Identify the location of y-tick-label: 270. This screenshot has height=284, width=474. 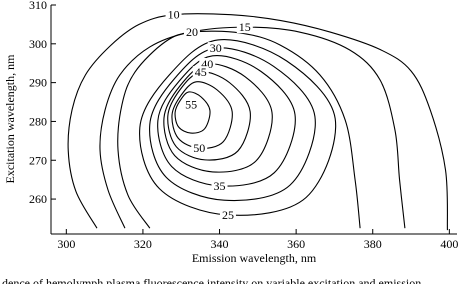
(38, 160).